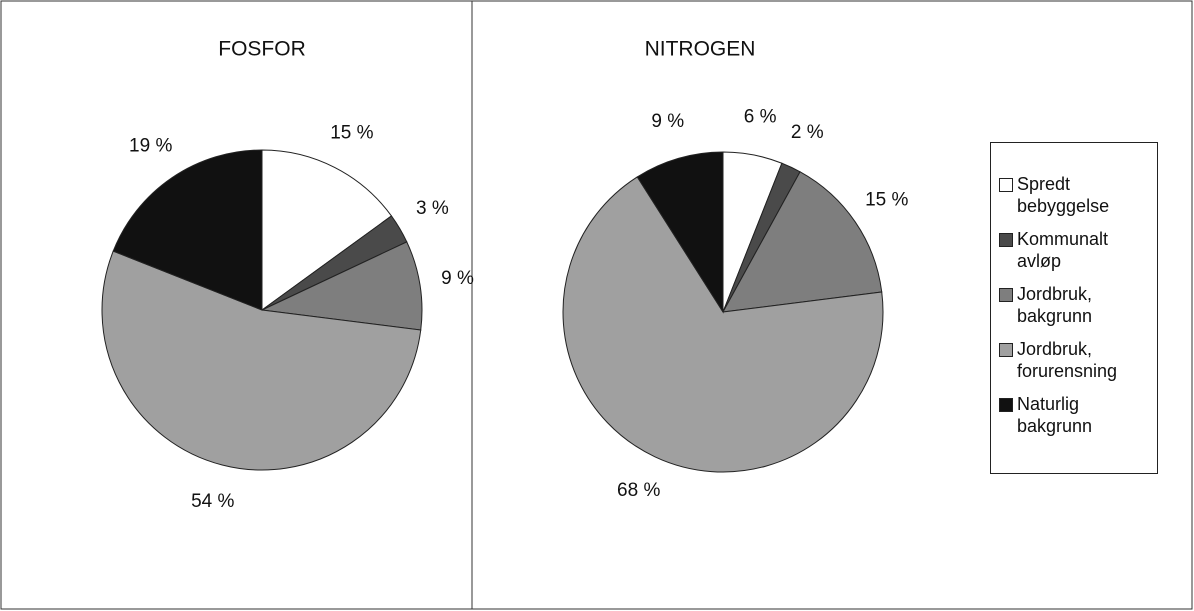 The image size is (1194, 611). I want to click on data-label: 54 %, so click(212, 501).